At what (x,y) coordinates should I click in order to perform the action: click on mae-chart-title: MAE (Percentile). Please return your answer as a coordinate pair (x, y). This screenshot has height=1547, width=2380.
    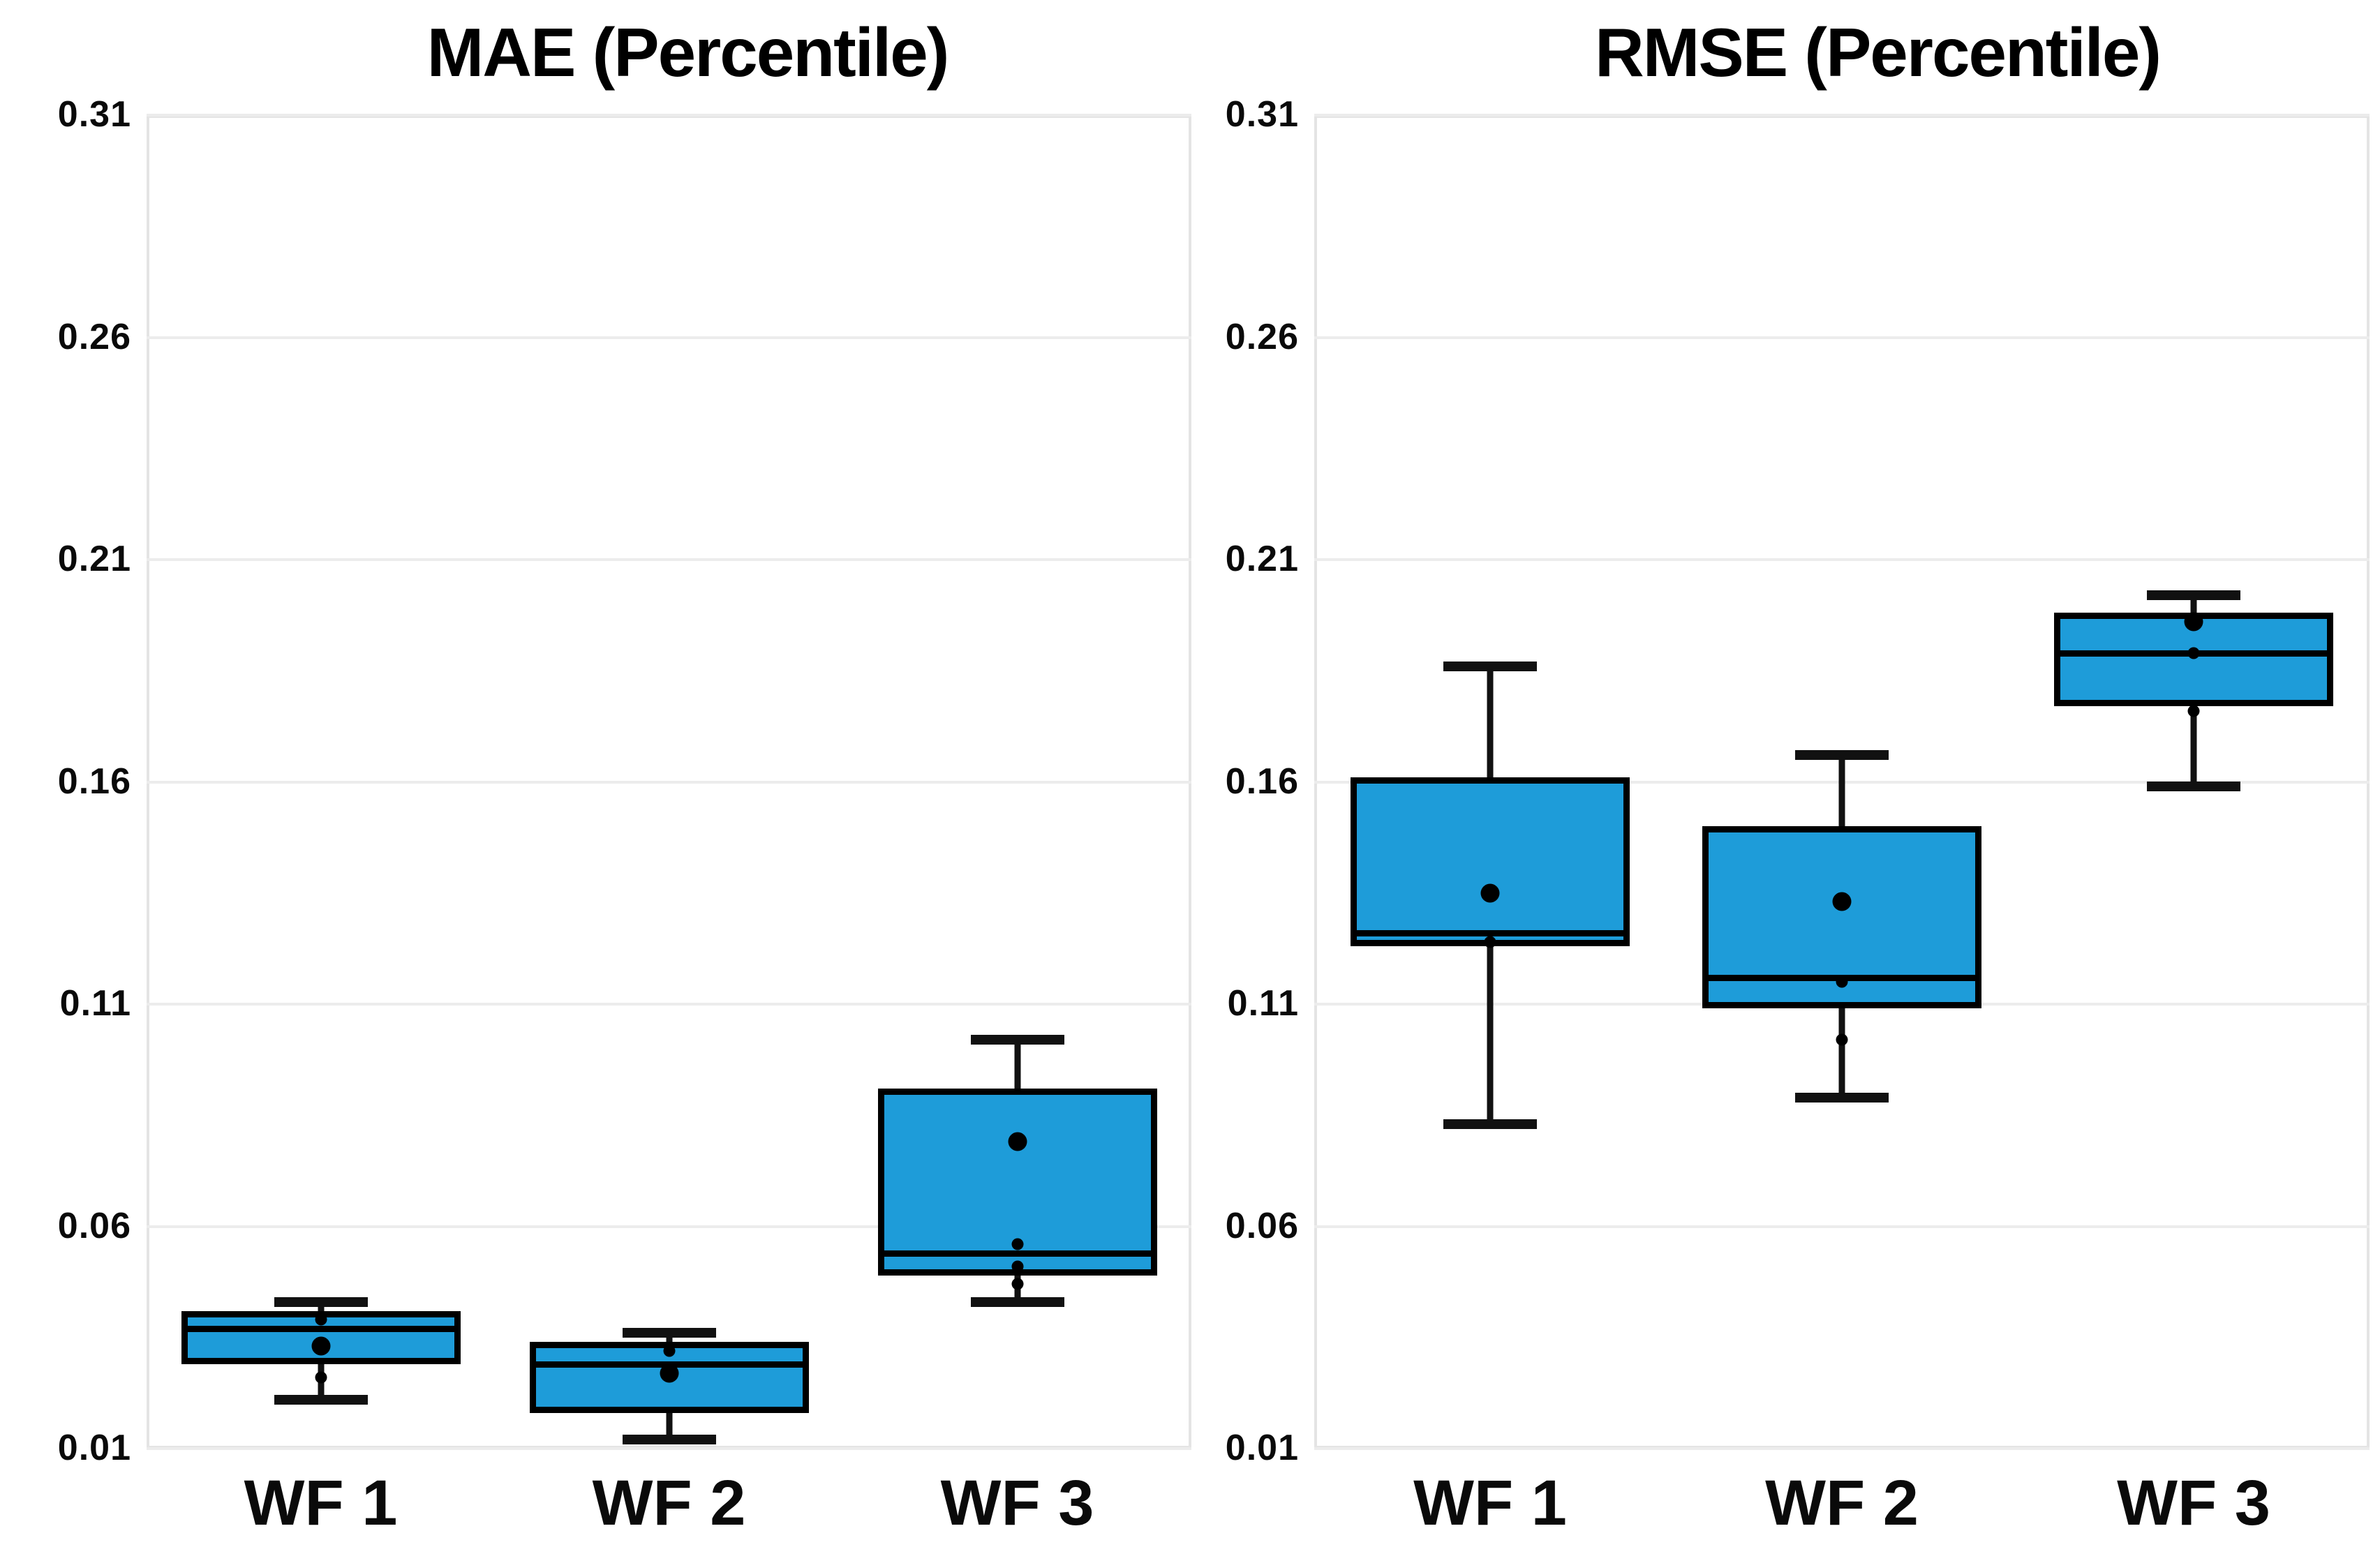
    Looking at the image, I should click on (688, 52).